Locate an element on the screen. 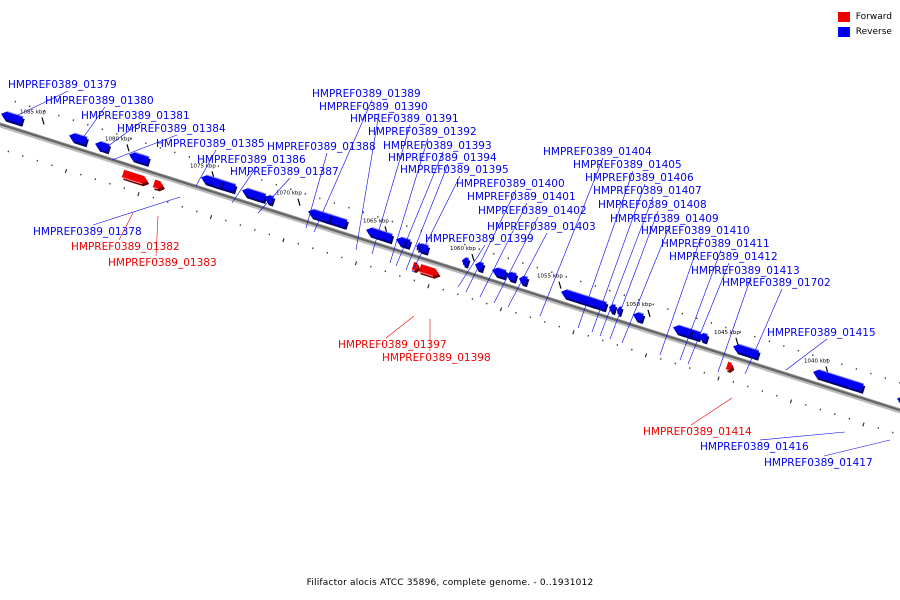 The height and width of the screenshot is (600, 900). scale-tick-mark is located at coordinates (560, 285).